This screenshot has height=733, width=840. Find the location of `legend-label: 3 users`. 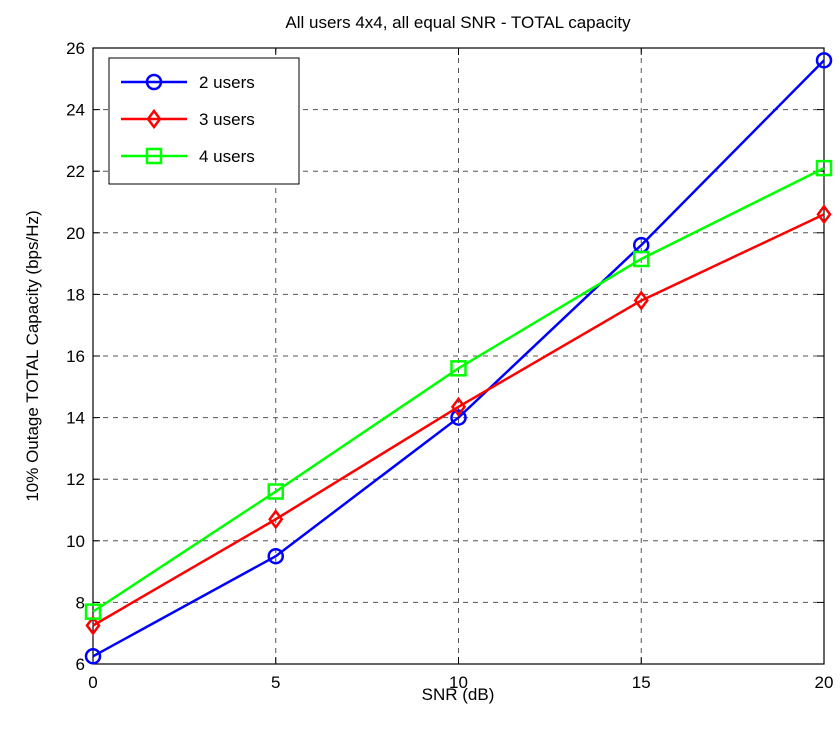

legend-label: 3 users is located at coordinates (227, 119).